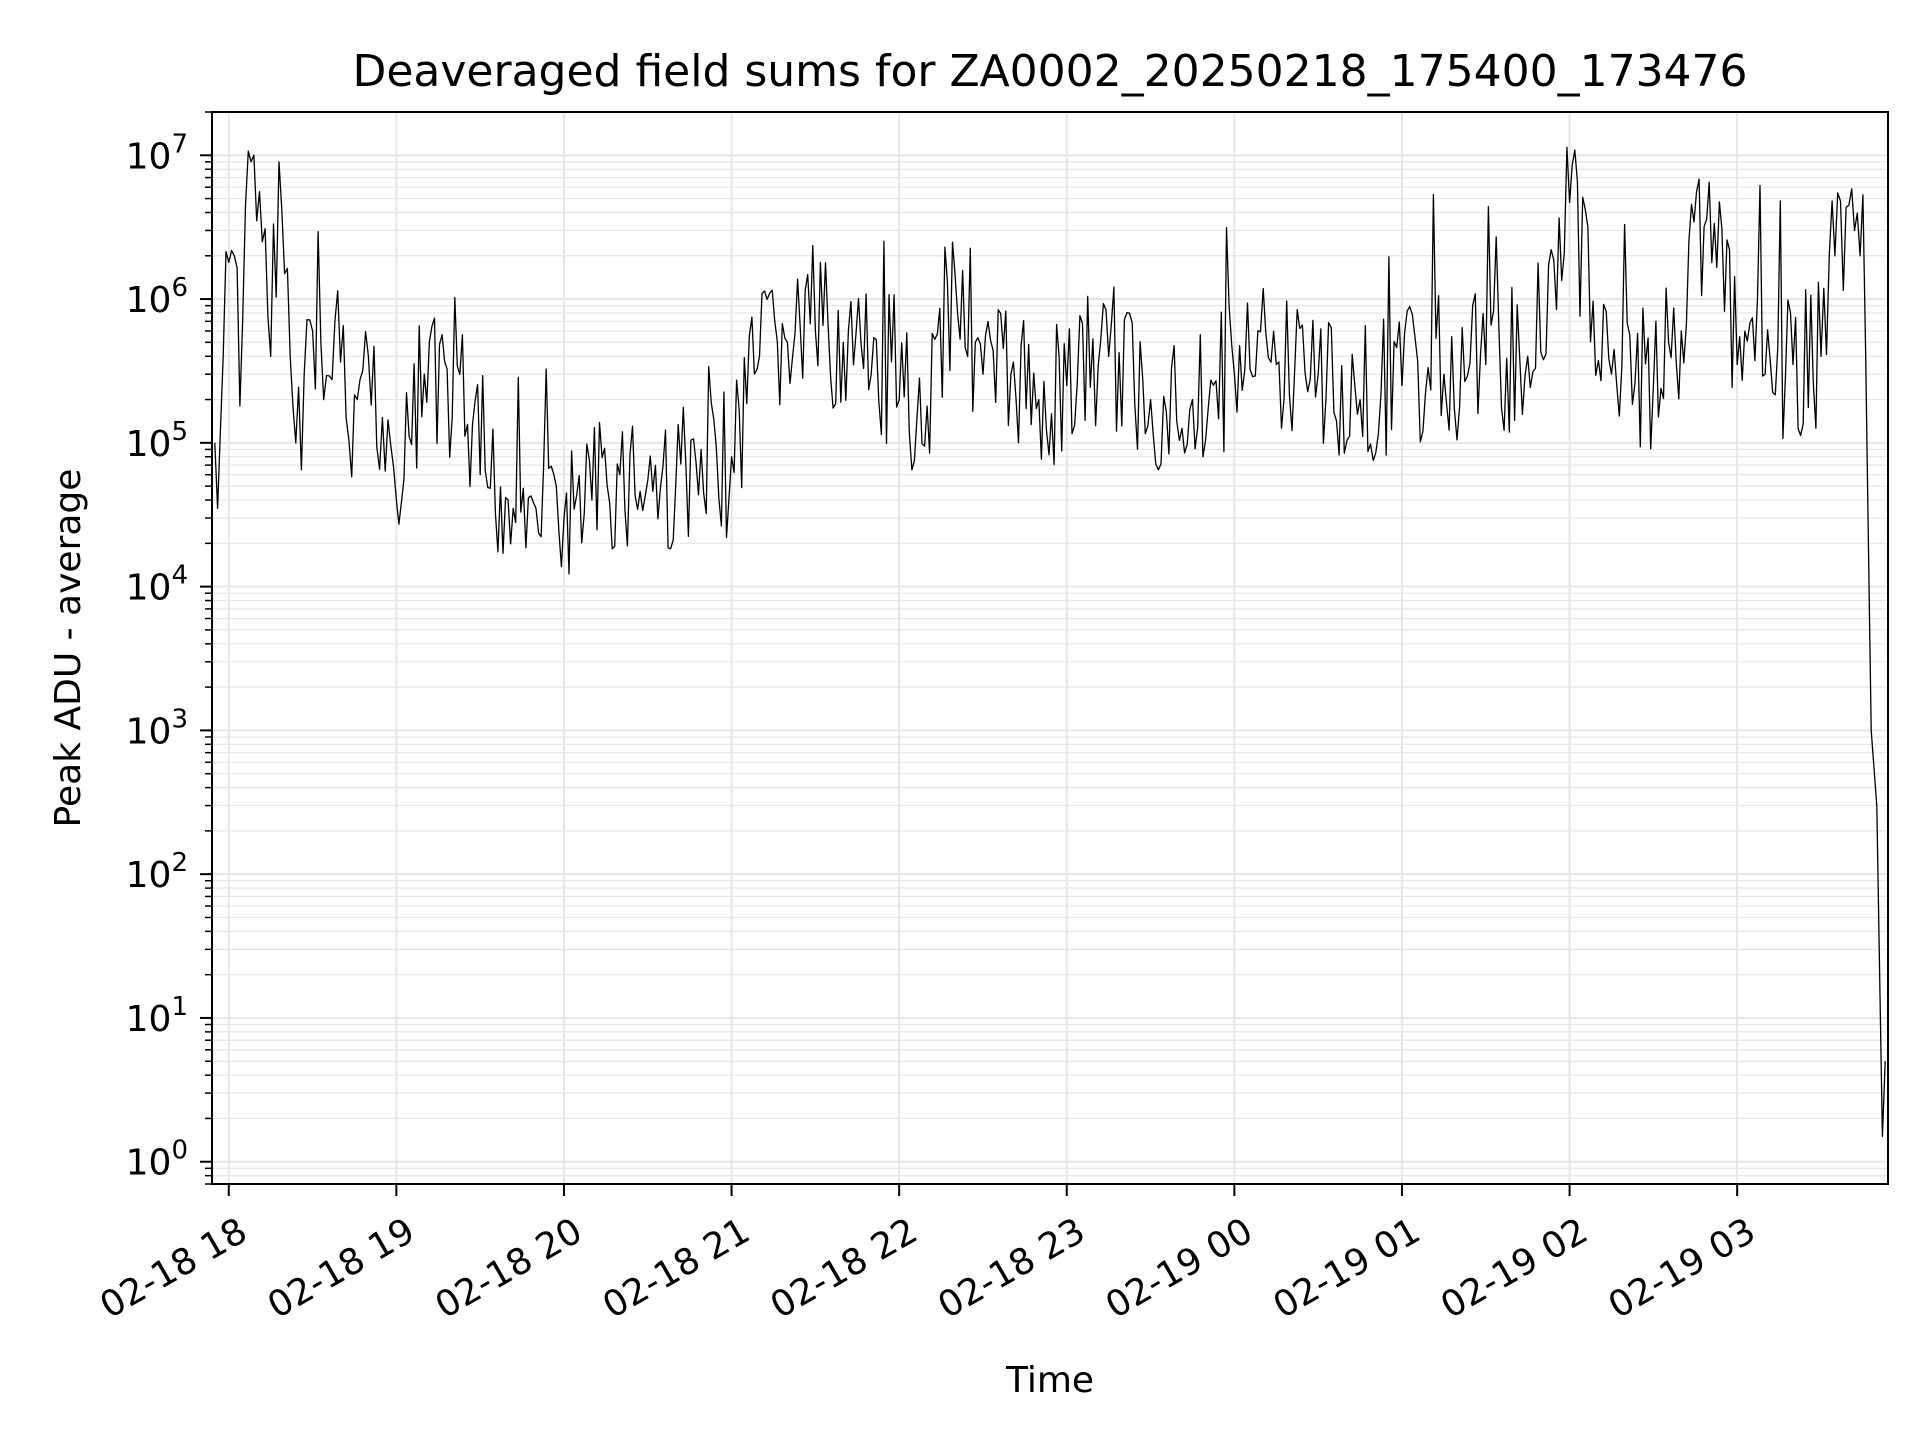  I want to click on y-tick-label: 10³, so click(157, 728).